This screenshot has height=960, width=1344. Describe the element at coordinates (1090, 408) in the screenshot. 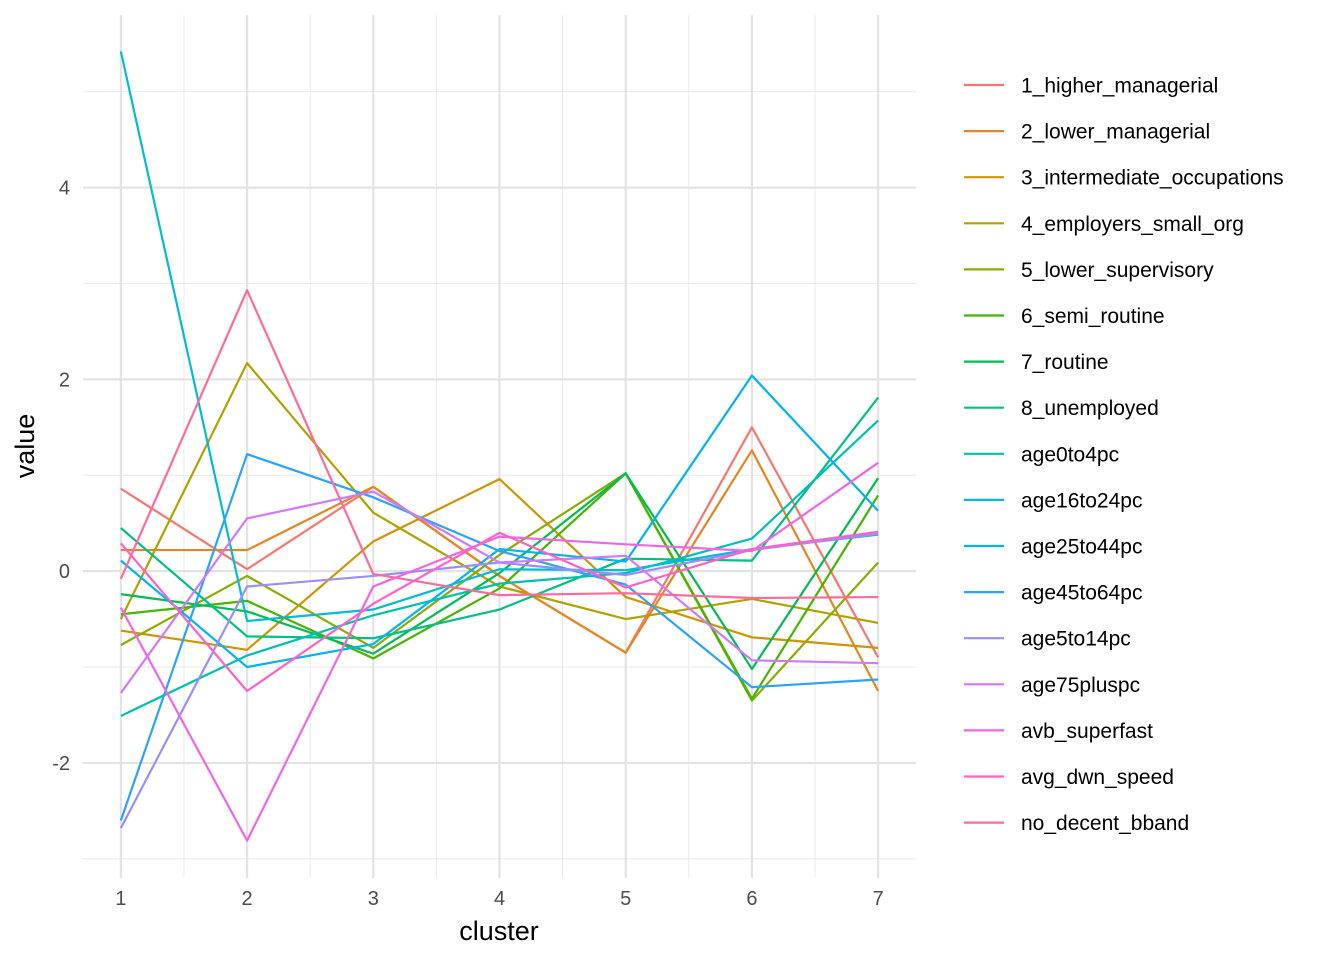

I see `legend-label: 8_unemployed` at that location.